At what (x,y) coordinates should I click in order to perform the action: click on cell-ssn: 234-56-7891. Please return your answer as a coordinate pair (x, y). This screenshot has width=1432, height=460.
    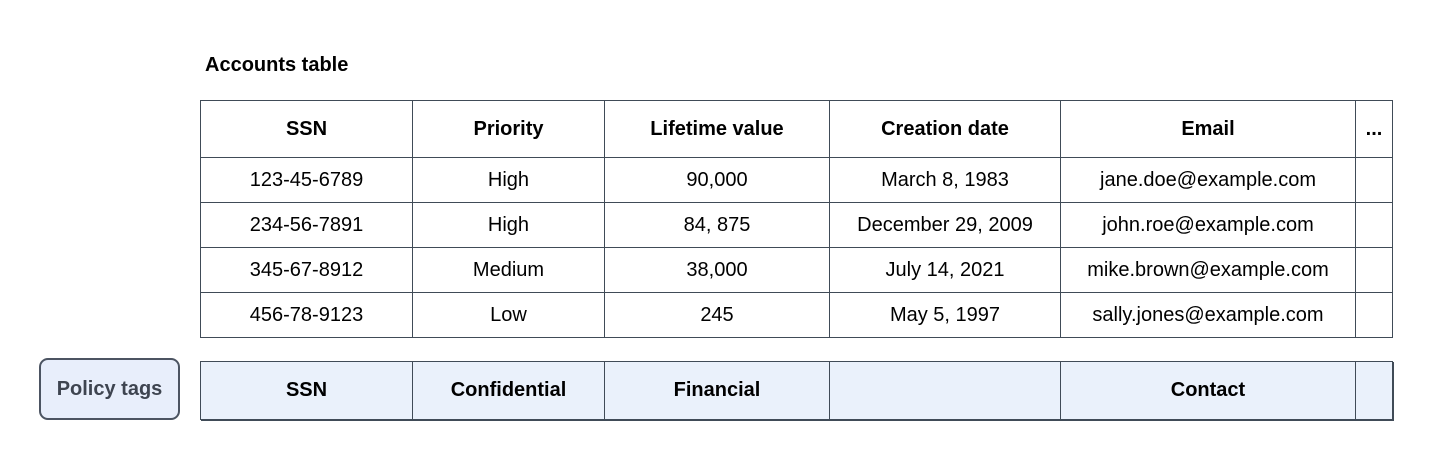
    Looking at the image, I should click on (306, 225).